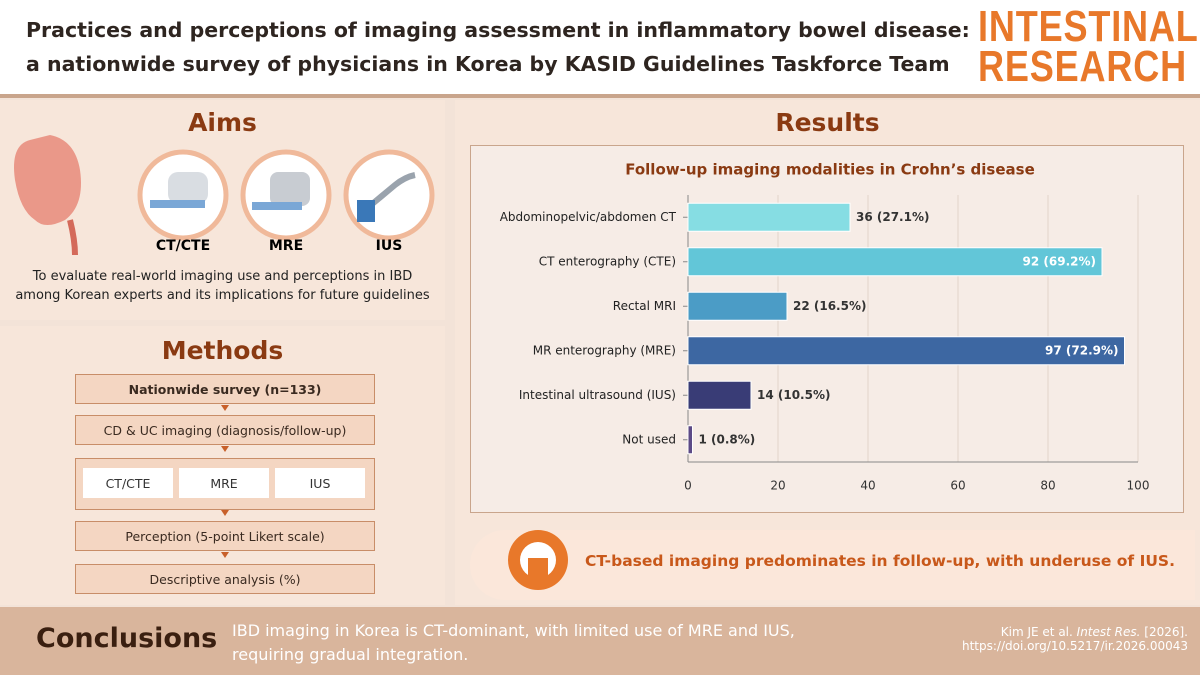  Describe the element at coordinates (222, 122) in the screenshot. I see `aims-heading: Aims` at that location.